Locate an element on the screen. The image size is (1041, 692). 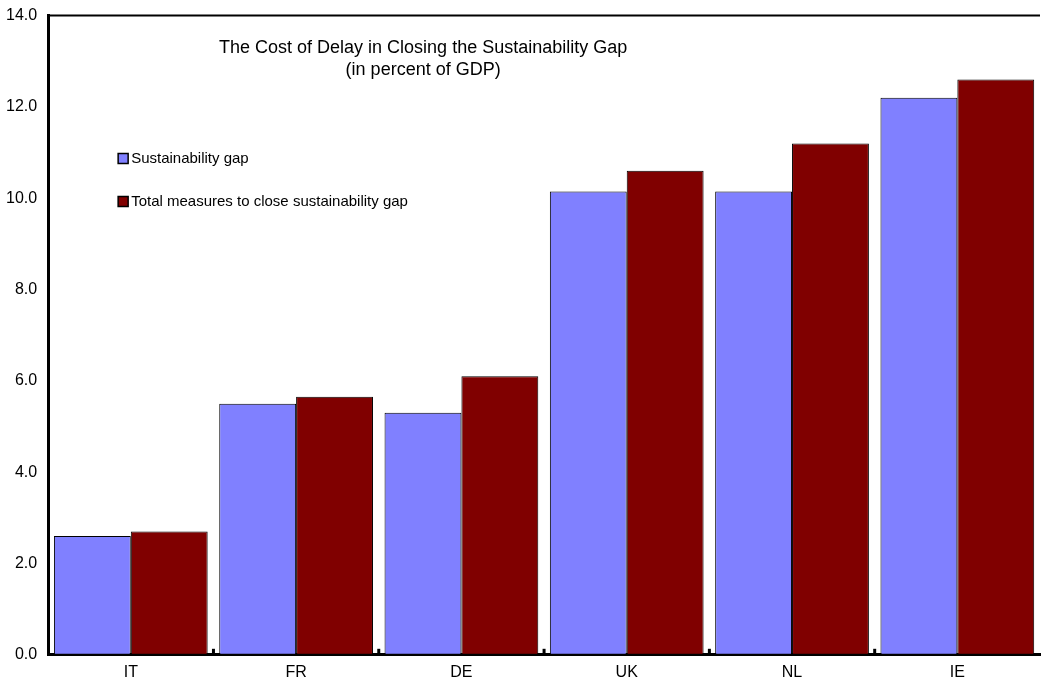
y-tick-label: 2.0 is located at coordinates (26, 562).